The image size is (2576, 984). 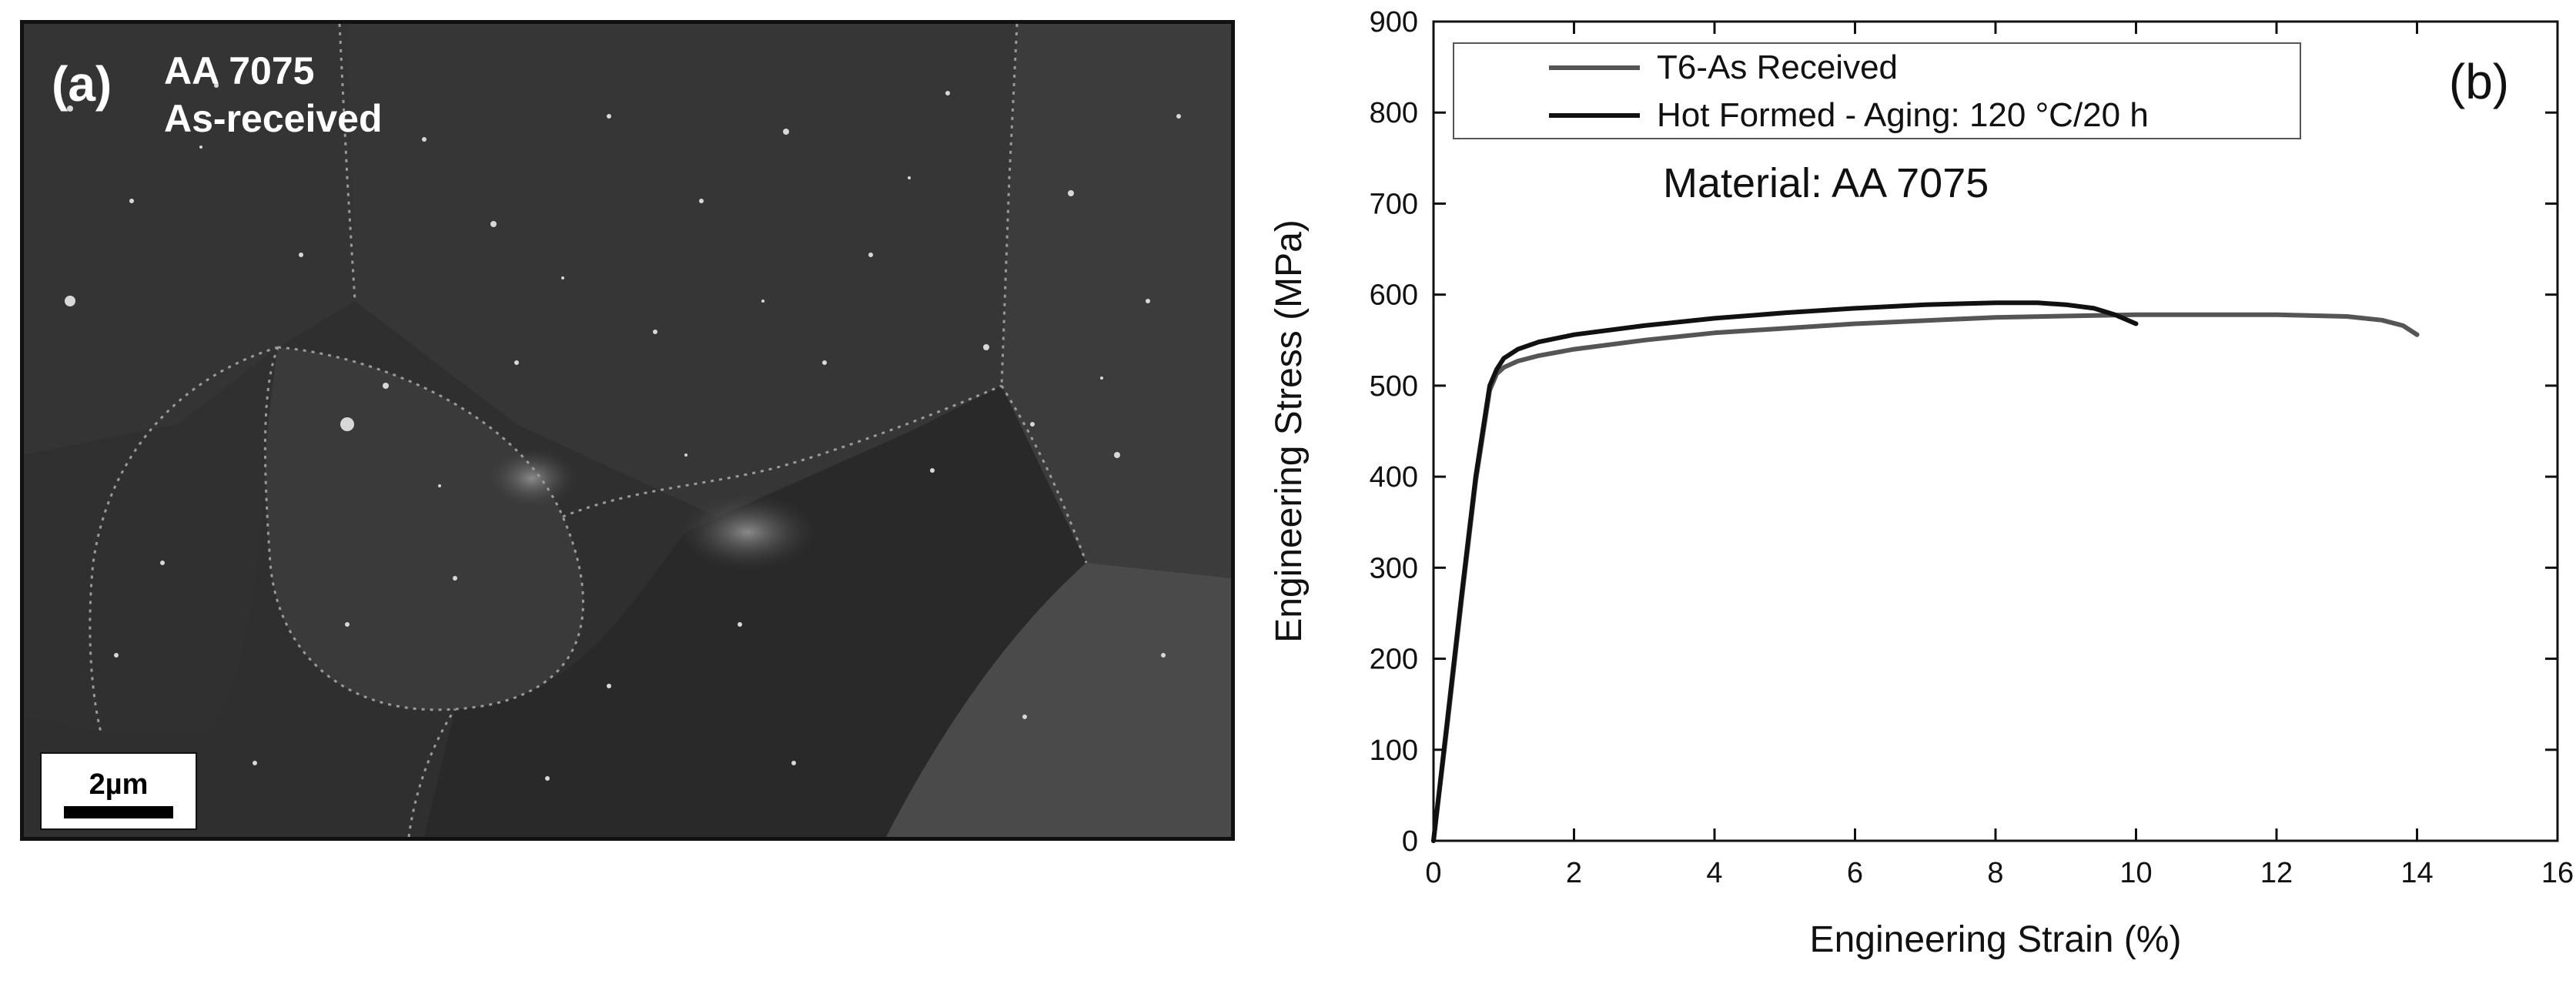 I want to click on x-tick-label: 12, so click(x=2276, y=873).